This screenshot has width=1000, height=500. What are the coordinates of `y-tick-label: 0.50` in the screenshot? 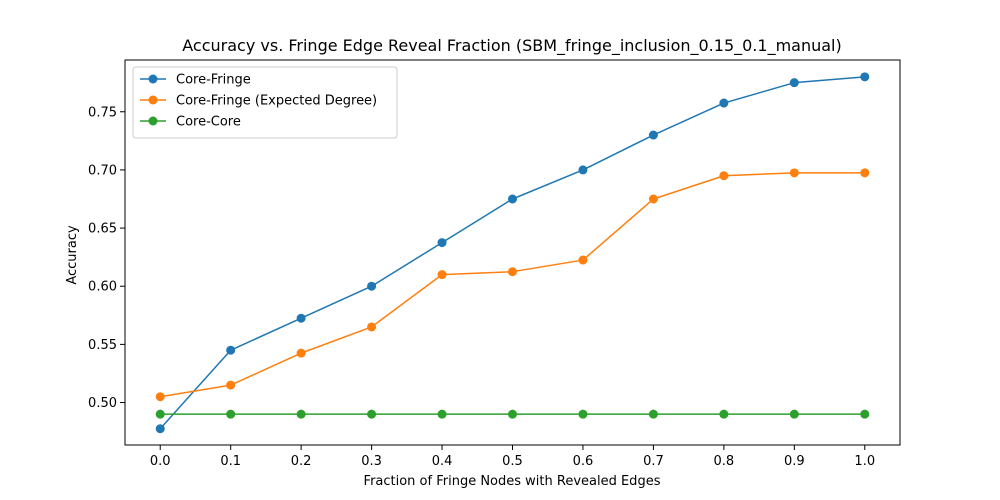 It's located at (102, 403).